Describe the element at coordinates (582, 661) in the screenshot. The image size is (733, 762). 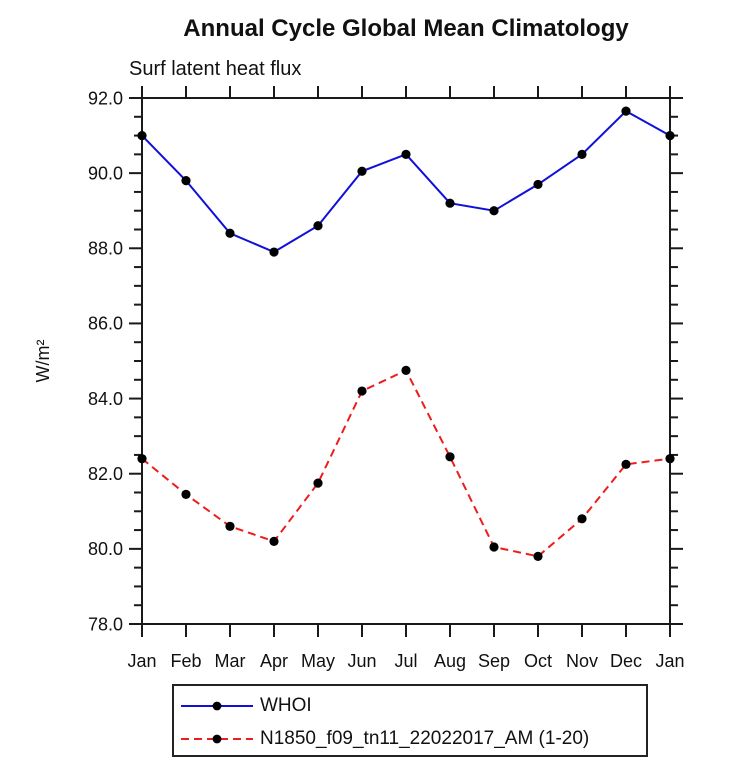
I see `x-tick-label: Nov` at that location.